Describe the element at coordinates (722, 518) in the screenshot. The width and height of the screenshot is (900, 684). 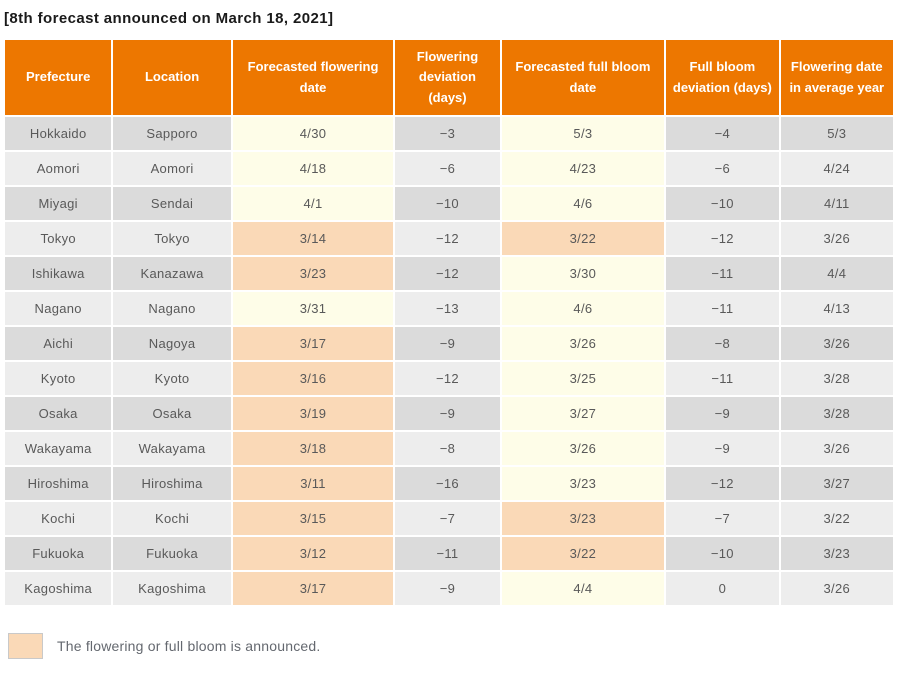
I see `full-bloom-deviation-cell: −7` at that location.